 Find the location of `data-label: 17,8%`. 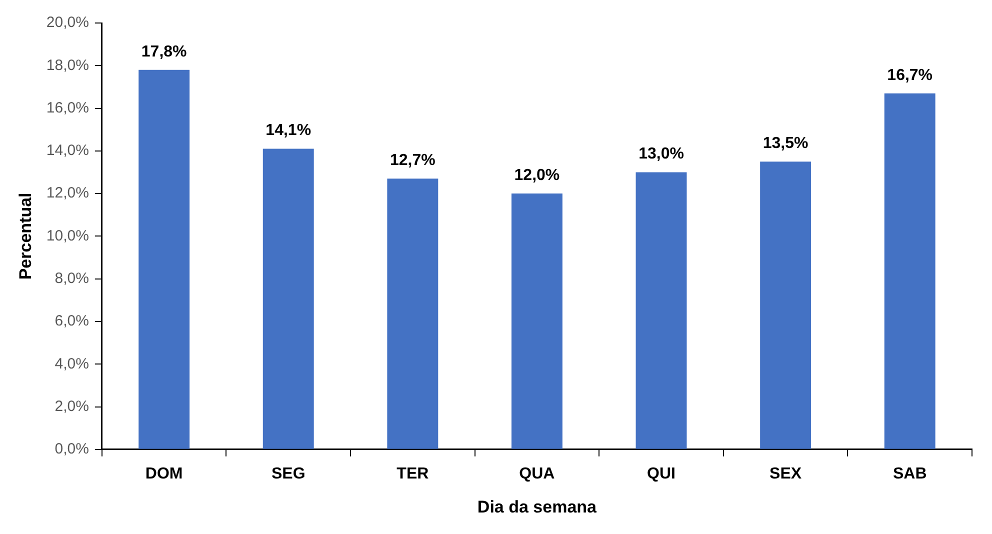

data-label: 17,8% is located at coordinates (164, 51).